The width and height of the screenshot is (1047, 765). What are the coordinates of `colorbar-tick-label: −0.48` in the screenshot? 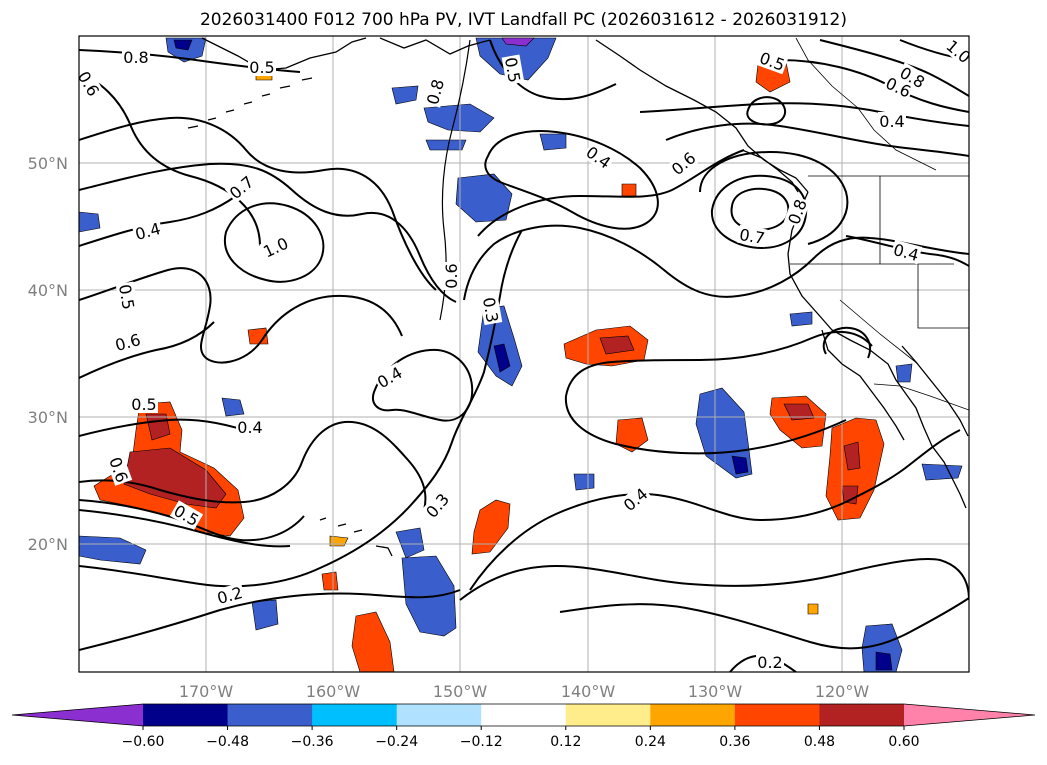 It's located at (227, 742).